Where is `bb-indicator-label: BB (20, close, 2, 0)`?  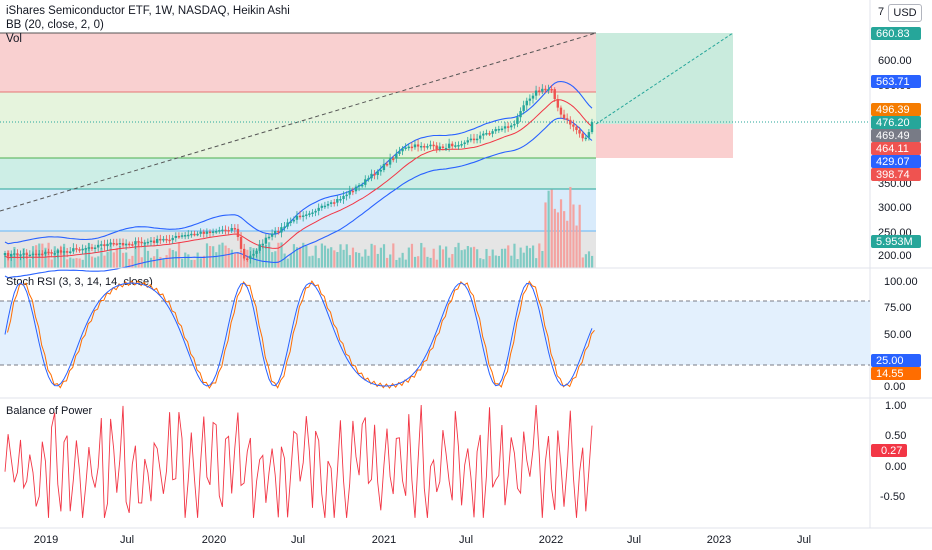 bb-indicator-label: BB (20, close, 2, 0) is located at coordinates (55, 25).